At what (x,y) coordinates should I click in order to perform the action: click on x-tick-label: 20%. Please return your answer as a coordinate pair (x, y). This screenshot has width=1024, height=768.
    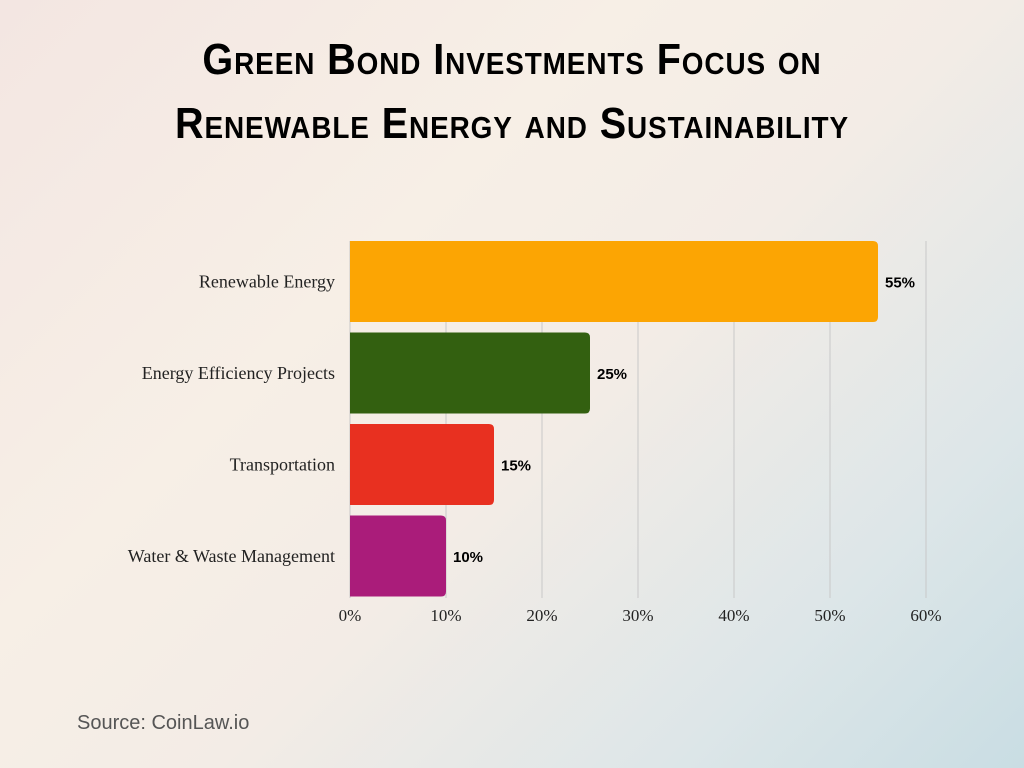
    Looking at the image, I should click on (541, 615).